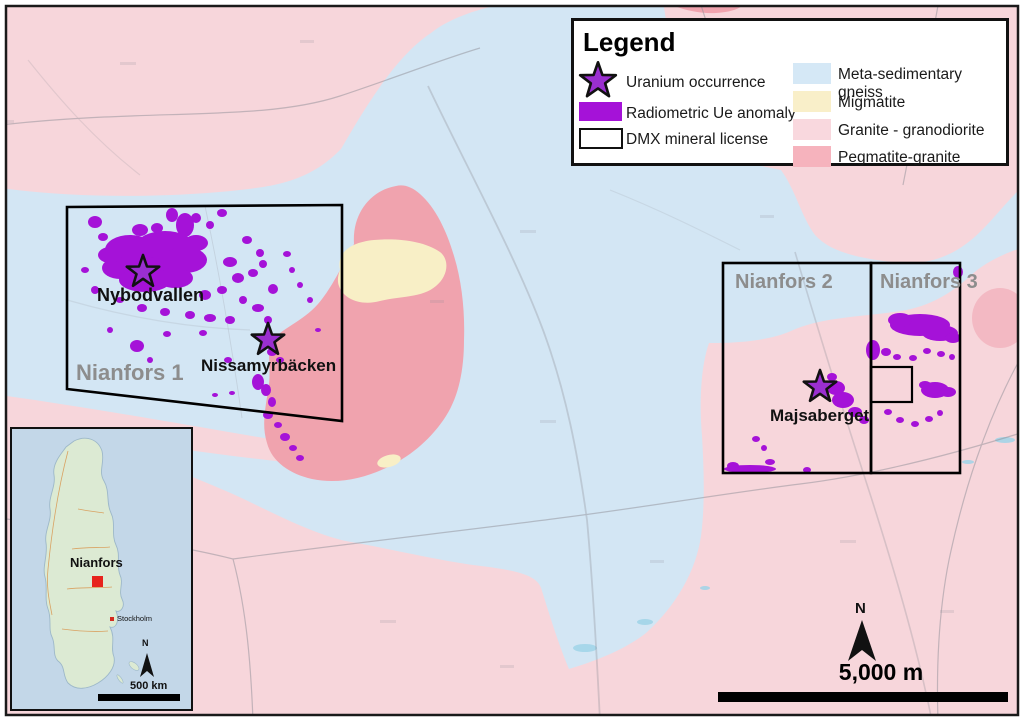 This screenshot has height=721, width=1024. What do you see at coordinates (147, 665) in the screenshot?
I see `inset-north-arrow` at bounding box center [147, 665].